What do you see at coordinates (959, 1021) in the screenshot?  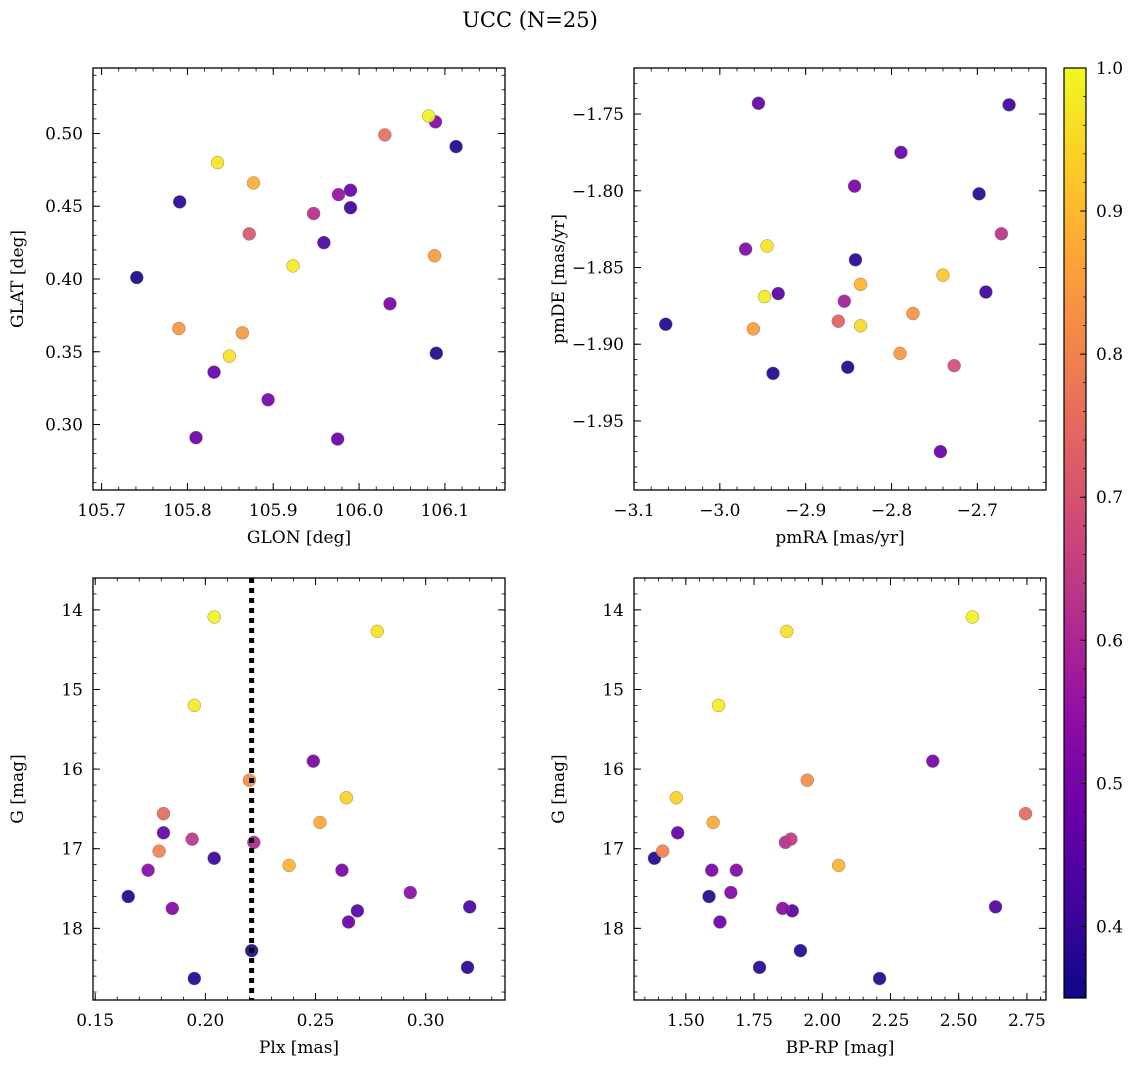 I see `x-tick-label: 2.50` at bounding box center [959, 1021].